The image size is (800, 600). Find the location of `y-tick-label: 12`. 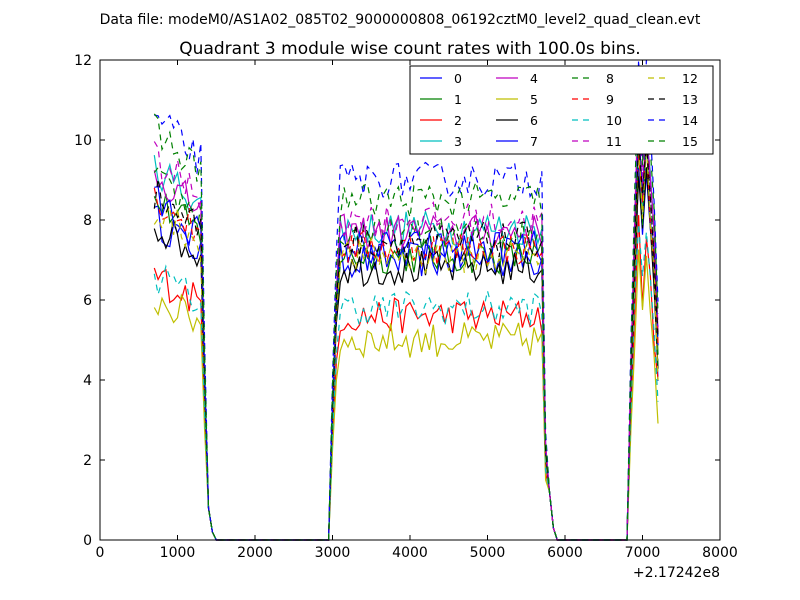

y-tick-label: 12 is located at coordinates (83, 61).